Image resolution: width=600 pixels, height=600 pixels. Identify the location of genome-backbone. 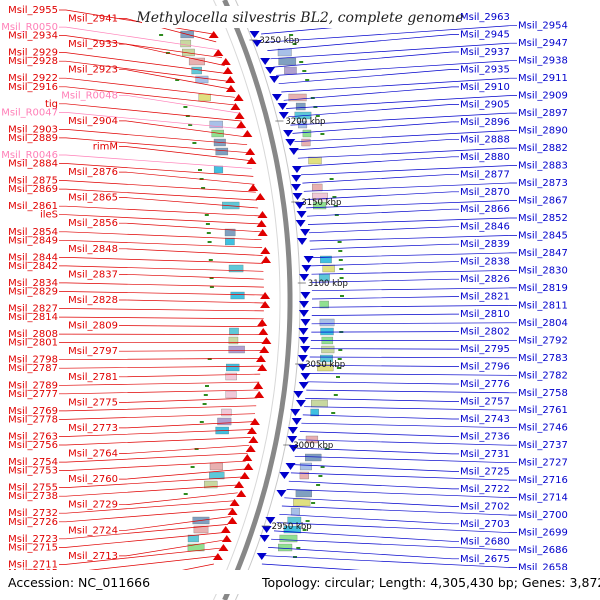
(257, 300).